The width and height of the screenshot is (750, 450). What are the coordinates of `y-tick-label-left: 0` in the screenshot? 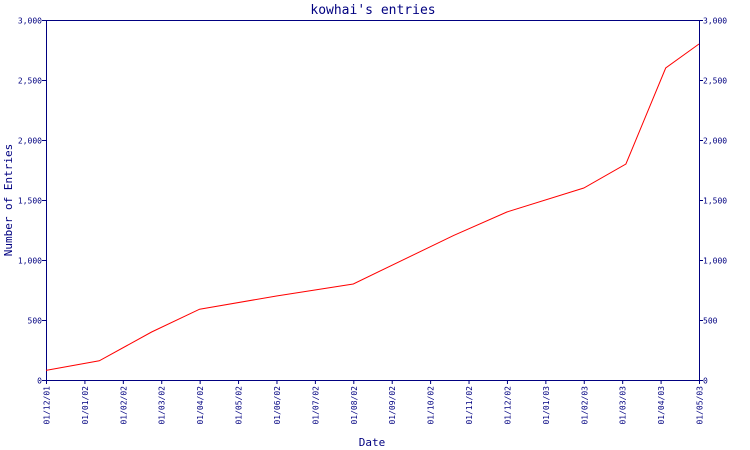 It's located at (39, 381).